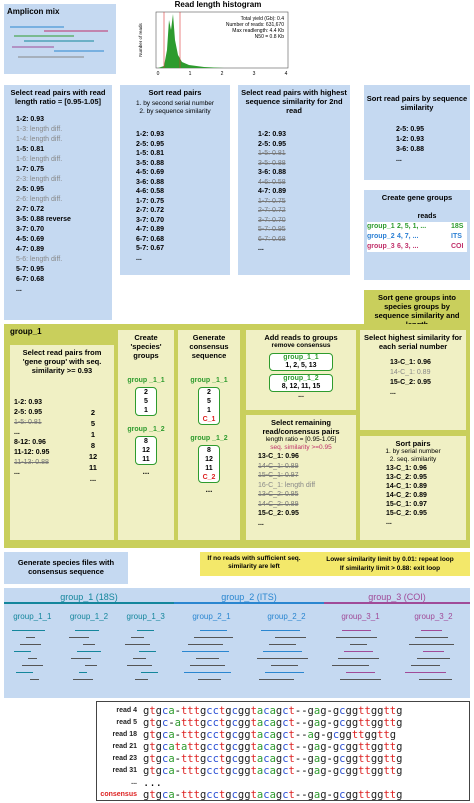 This screenshot has width=474, height=803. What do you see at coordinates (270, 735) in the screenshot?
I see `sequence: gtgca-tttgcctgcggtacagct--ag-gcggttggttg` at bounding box center [270, 735].